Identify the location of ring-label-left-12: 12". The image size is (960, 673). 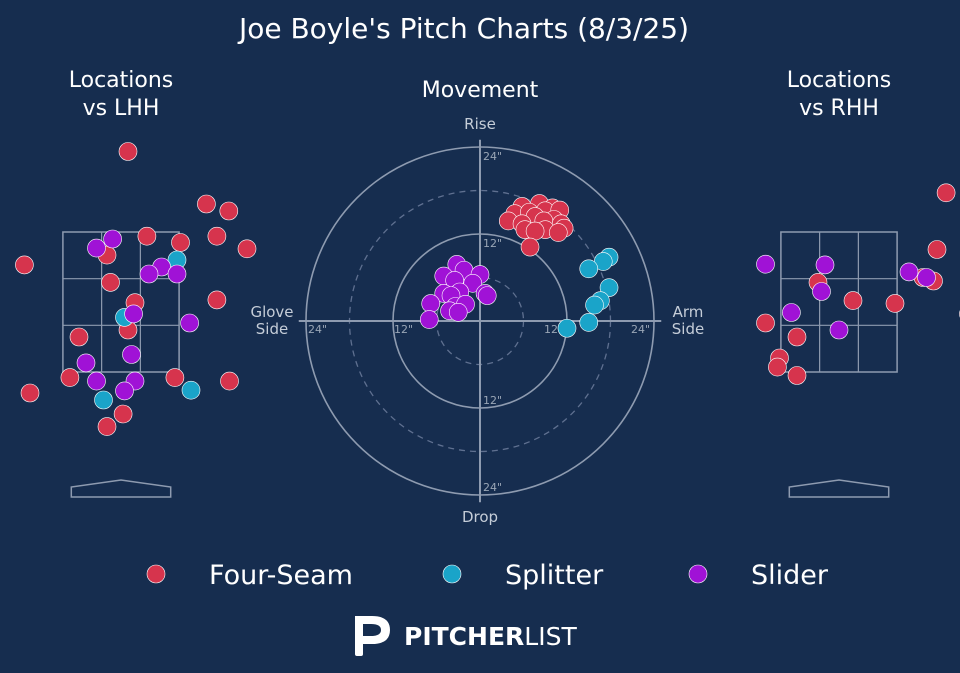
(403, 329).